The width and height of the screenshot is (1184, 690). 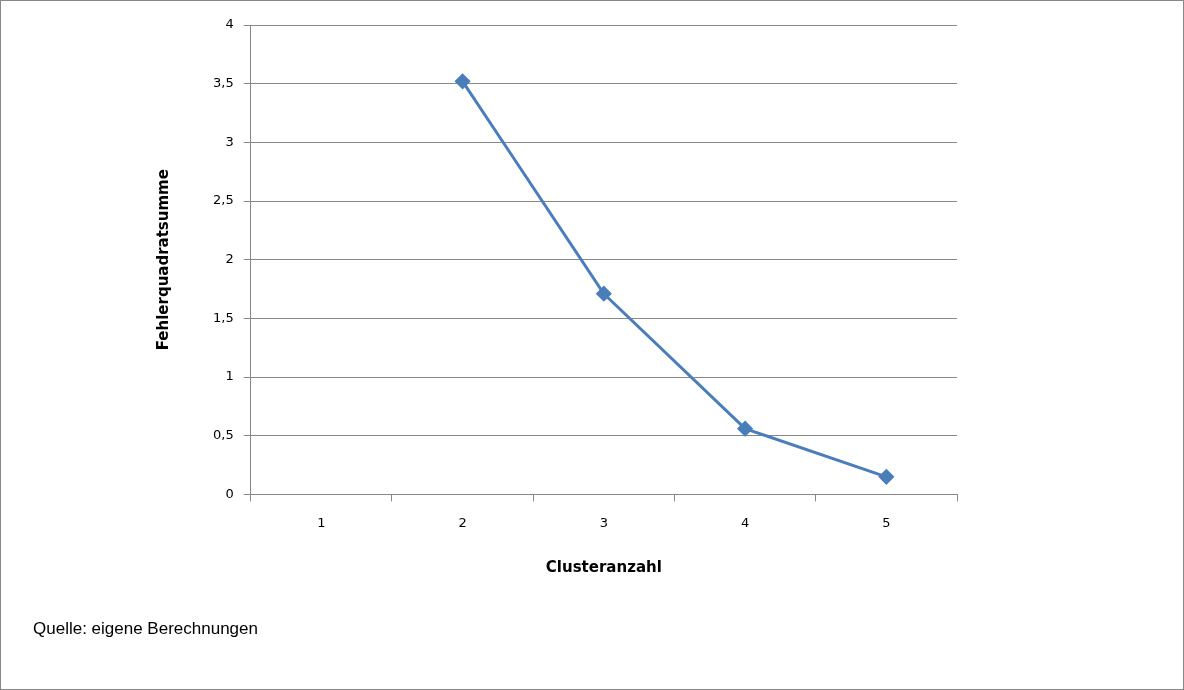 I want to click on y-tick-label: 3,5, so click(x=223, y=83).